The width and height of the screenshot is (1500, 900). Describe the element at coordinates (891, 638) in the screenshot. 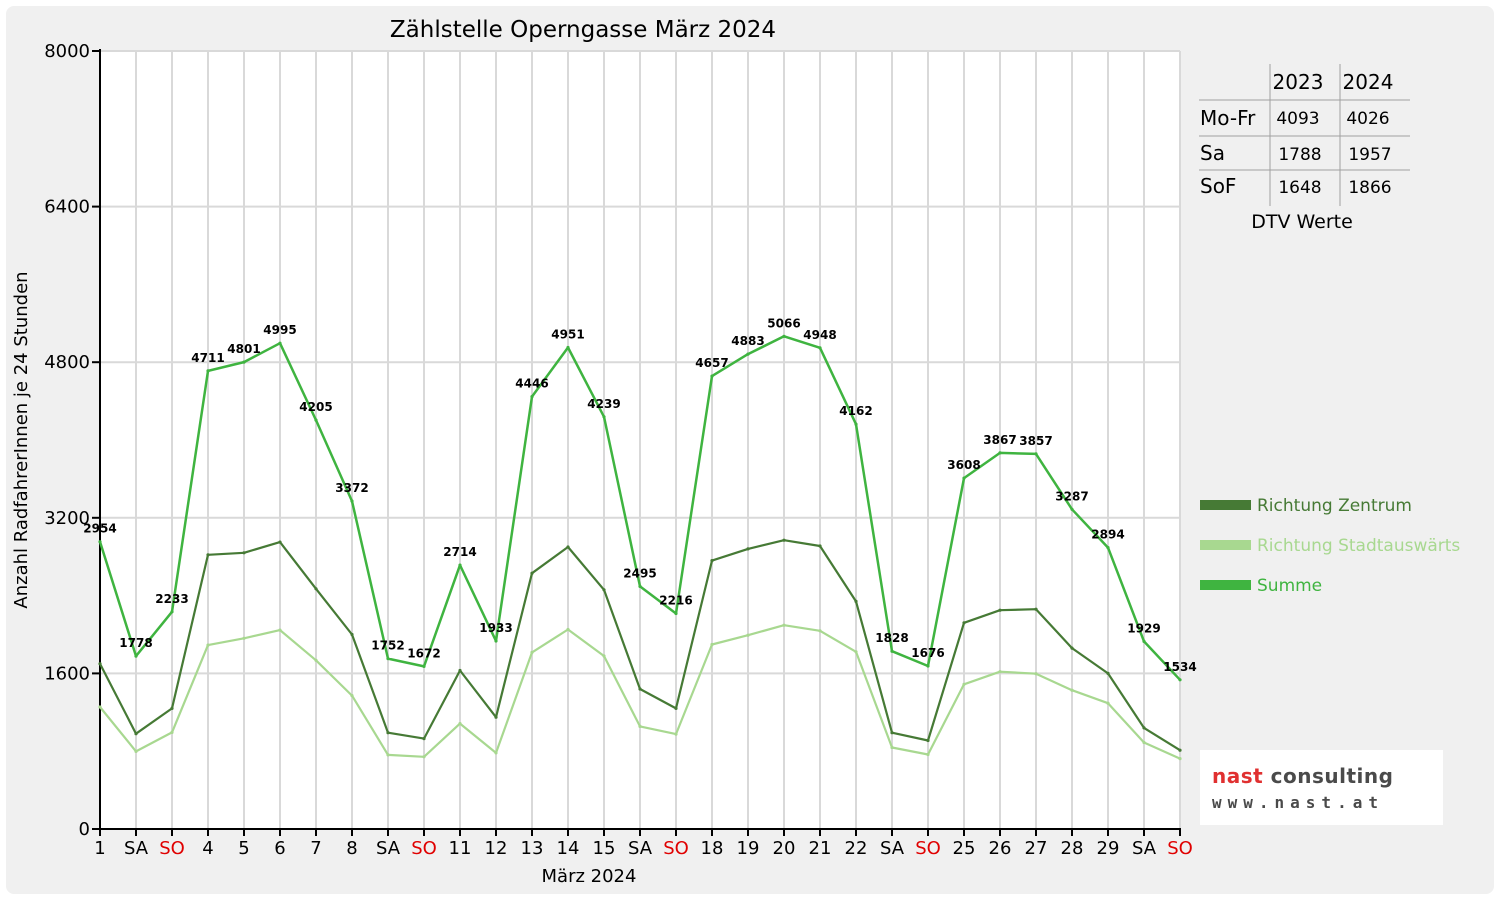

I see `data-label: 1828` at that location.